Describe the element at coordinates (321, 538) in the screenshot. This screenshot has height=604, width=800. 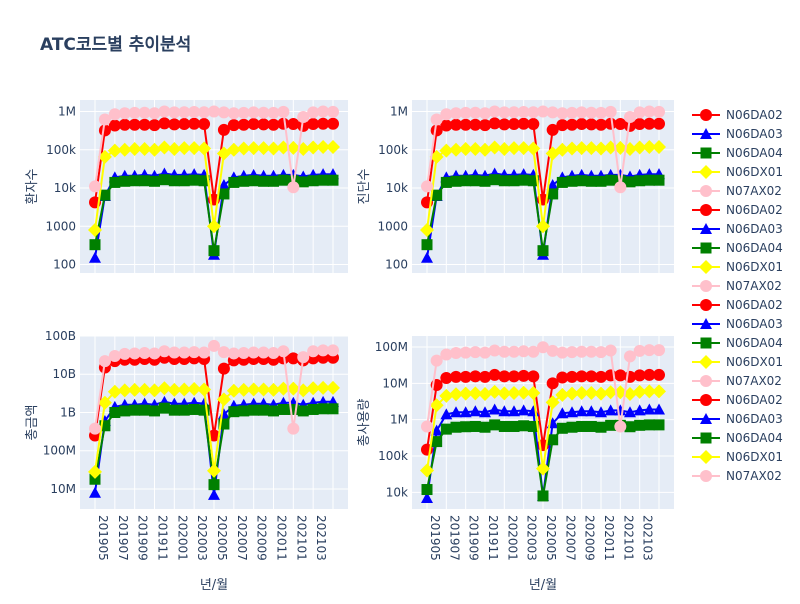
I see `x-tick-label: 202103` at that location.